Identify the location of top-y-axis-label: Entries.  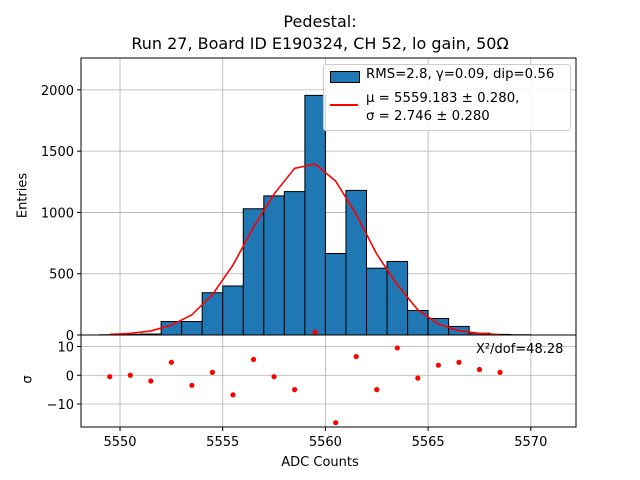
(23, 195).